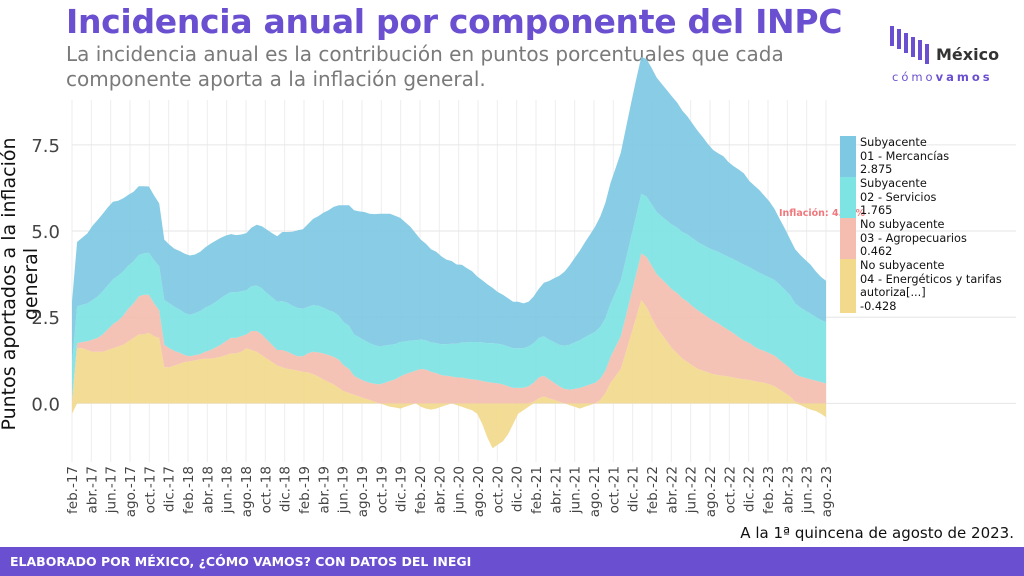  What do you see at coordinates (692, 490) in the screenshot?
I see `x-tick-label: jun.-22` at bounding box center [692, 490].